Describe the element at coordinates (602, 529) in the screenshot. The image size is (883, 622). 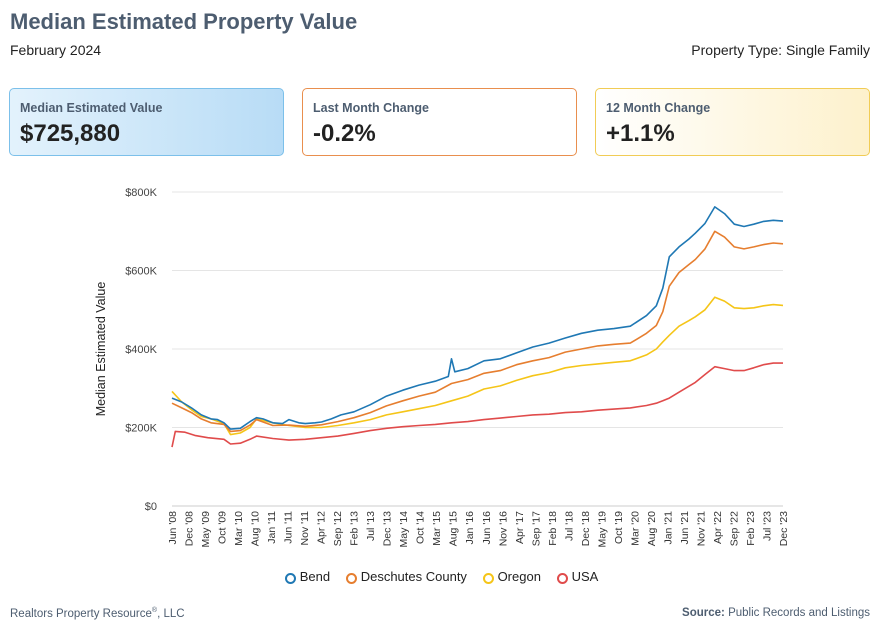
I see `x-tick-label: May '19` at that location.